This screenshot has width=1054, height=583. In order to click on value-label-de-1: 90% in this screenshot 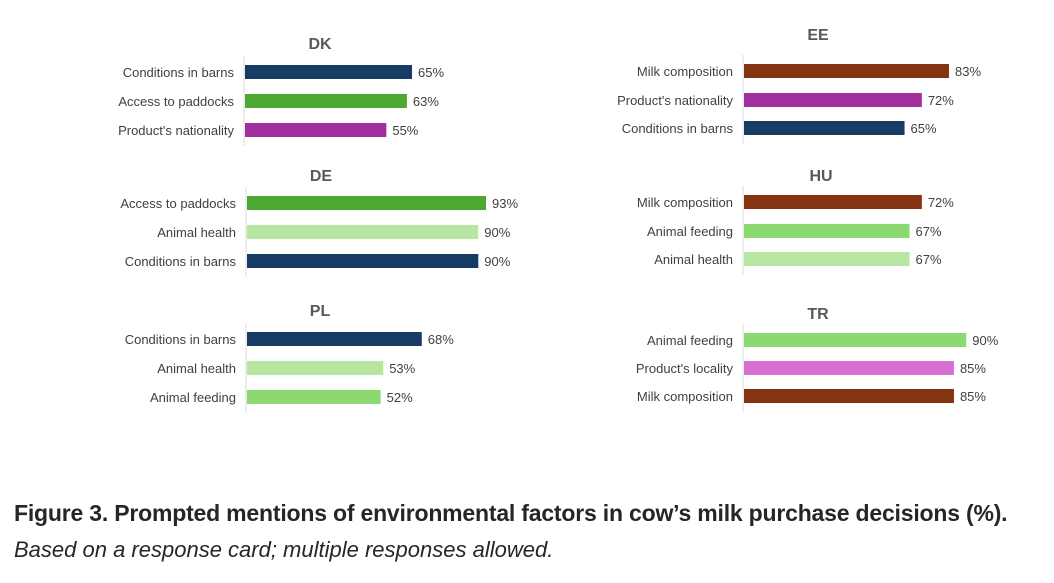, I will do `click(497, 232)`.